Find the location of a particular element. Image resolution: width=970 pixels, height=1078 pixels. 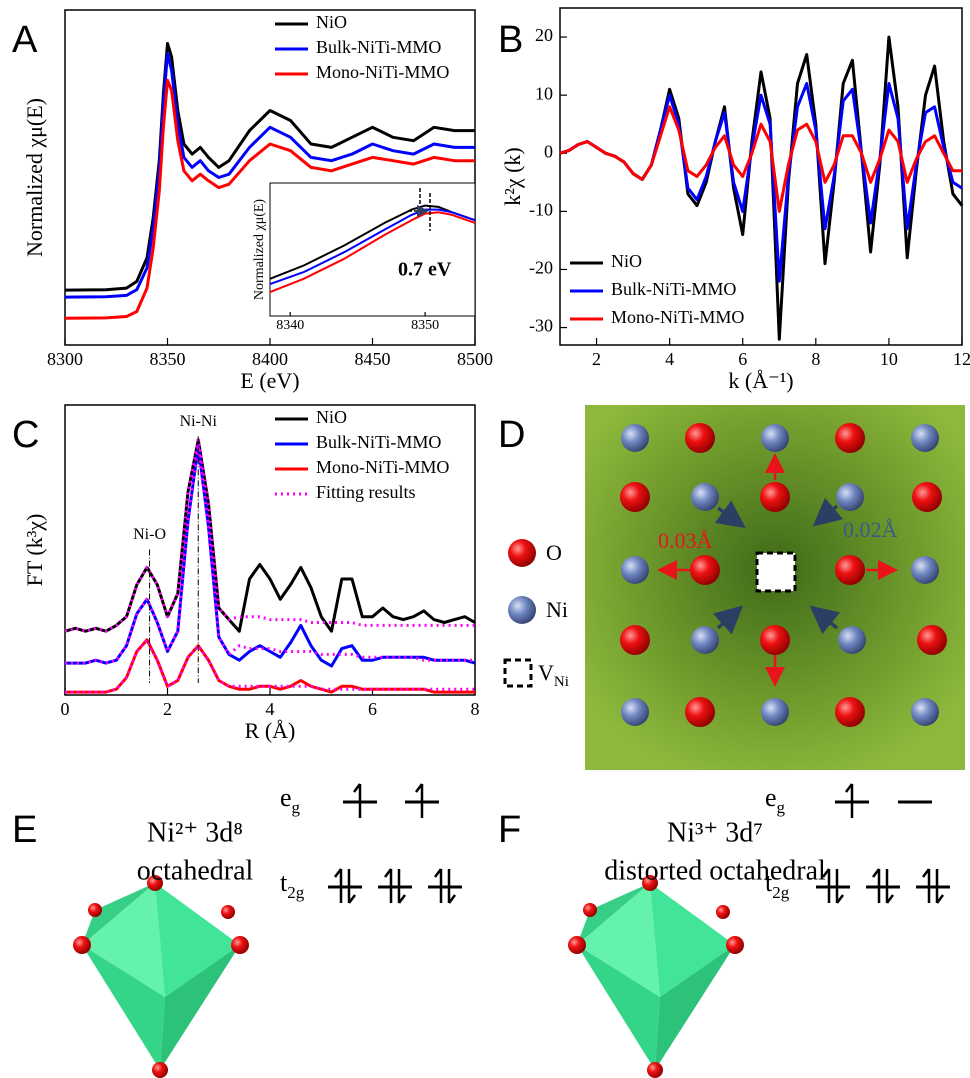

x-tick-label: 8400 is located at coordinates (270, 359).